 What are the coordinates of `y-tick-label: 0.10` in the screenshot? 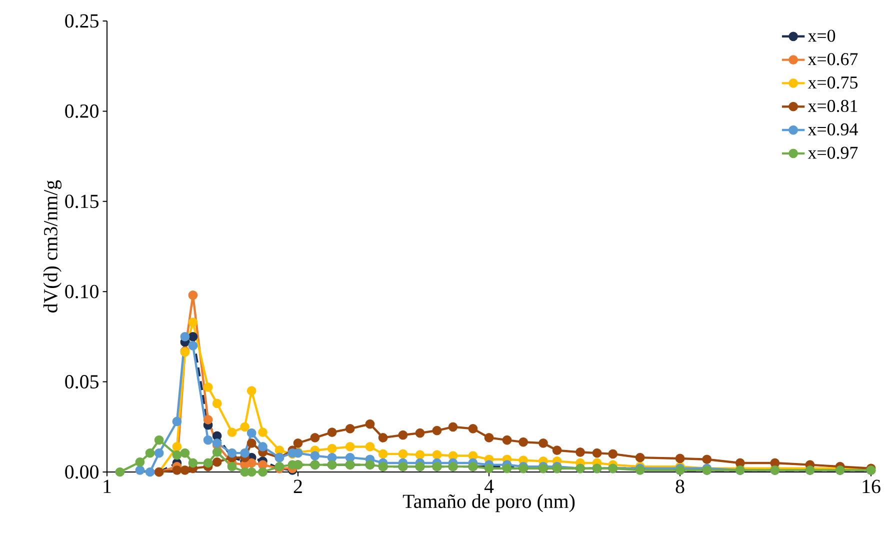 It's located at (81, 291).